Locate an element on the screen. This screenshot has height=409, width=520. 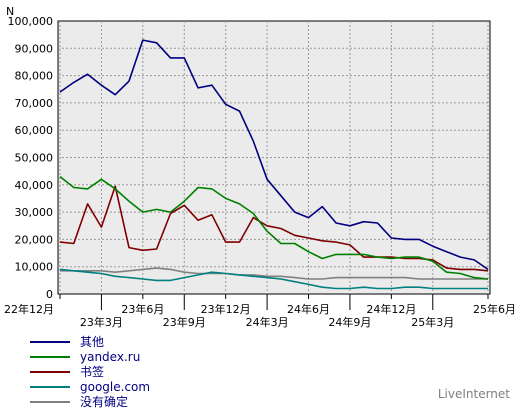
x-tick-label: 23年9月 is located at coordinates (184, 322).